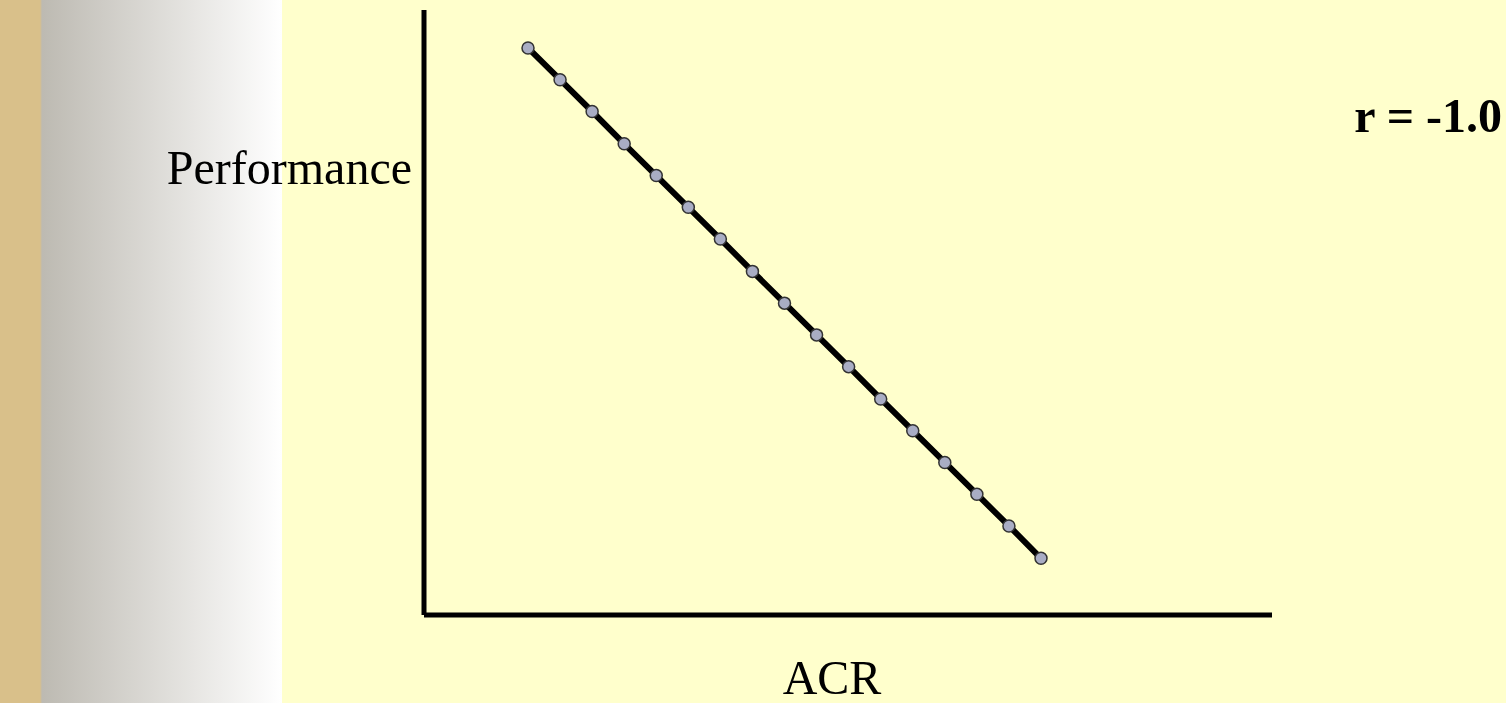 The height and width of the screenshot is (703, 1506). What do you see at coordinates (289, 167) in the screenshot?
I see `y-axis-title: Performance` at bounding box center [289, 167].